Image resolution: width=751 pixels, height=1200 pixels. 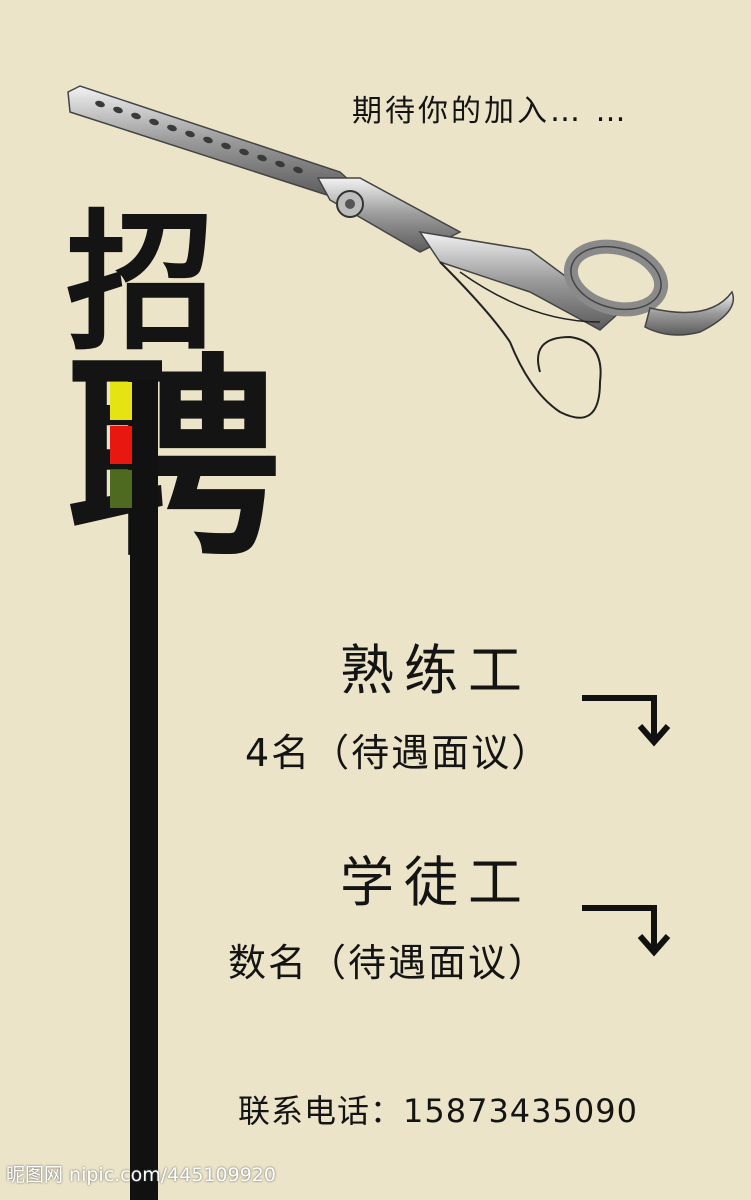 I want to click on watermark: 昵图网 nipic.com/445109920, so click(x=141, y=1175).